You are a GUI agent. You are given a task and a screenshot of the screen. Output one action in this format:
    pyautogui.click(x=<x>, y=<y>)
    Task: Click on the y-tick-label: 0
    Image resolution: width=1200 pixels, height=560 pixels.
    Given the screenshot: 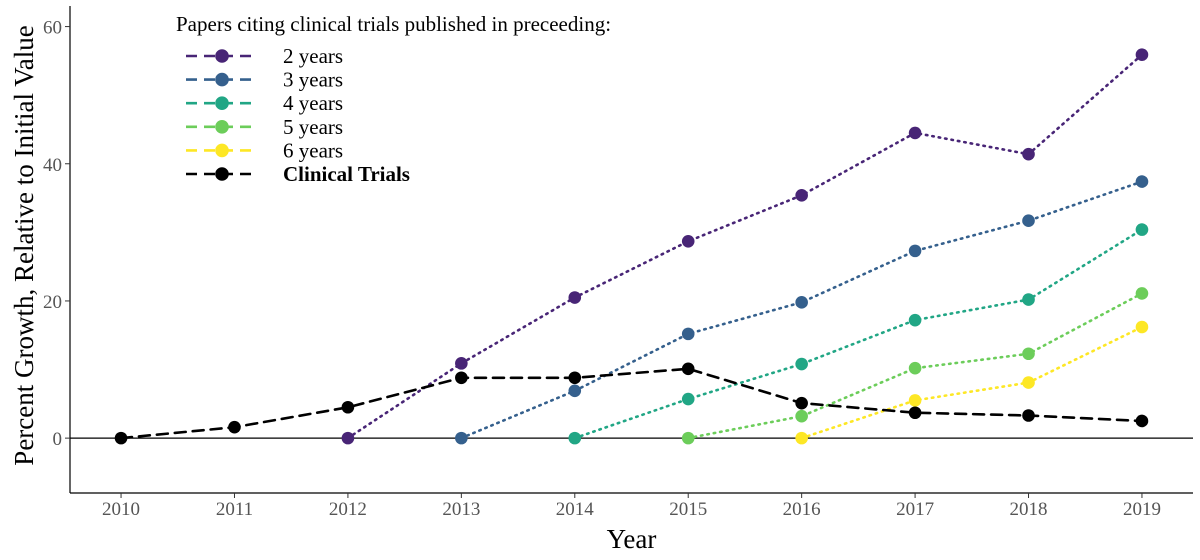 What is the action you would take?
    pyautogui.click(x=58, y=439)
    